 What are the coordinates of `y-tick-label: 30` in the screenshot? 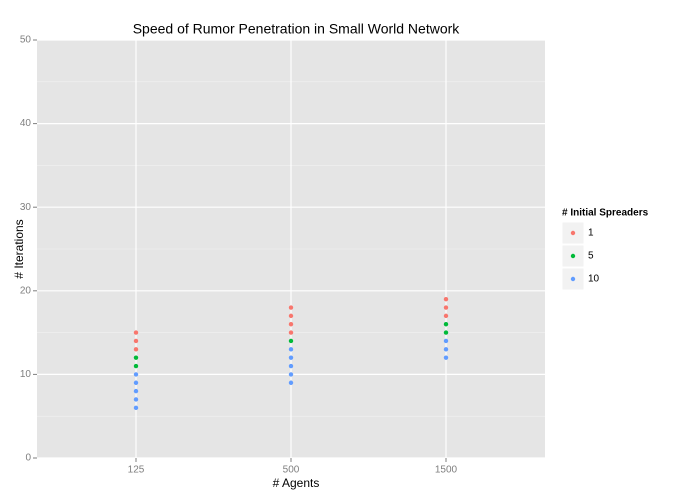 It's located at (26, 207).